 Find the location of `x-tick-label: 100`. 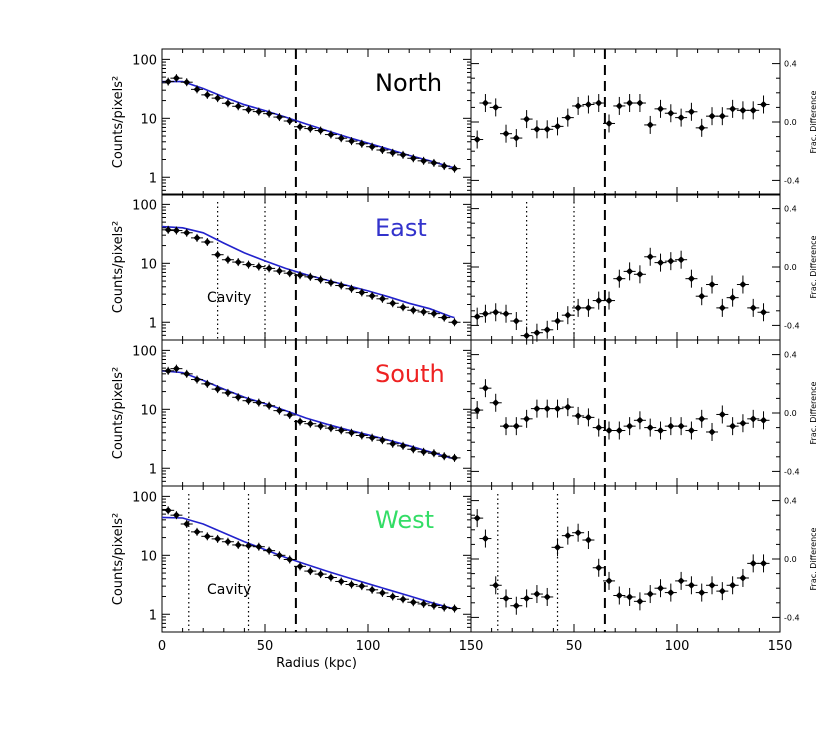

x-tick-label: 100 is located at coordinates (677, 646).